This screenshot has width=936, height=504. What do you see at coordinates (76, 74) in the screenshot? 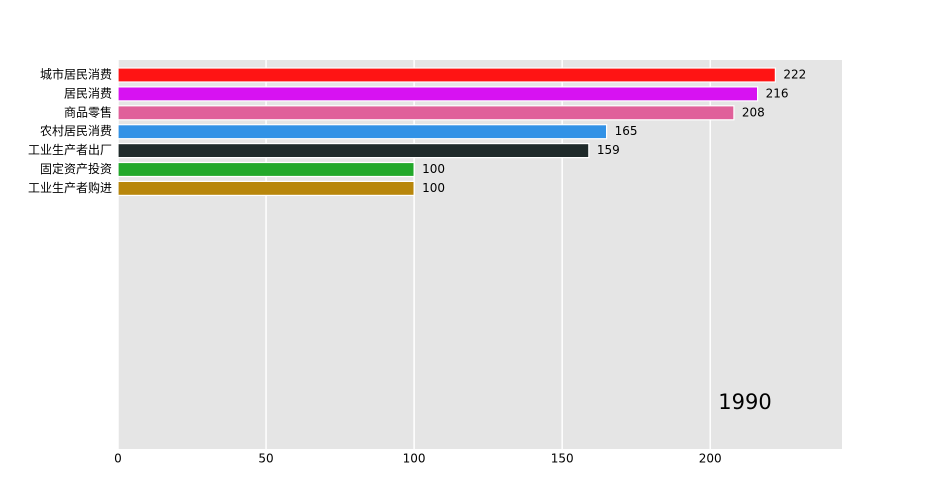
I see `category-label: 城市居民消费` at bounding box center [76, 74].